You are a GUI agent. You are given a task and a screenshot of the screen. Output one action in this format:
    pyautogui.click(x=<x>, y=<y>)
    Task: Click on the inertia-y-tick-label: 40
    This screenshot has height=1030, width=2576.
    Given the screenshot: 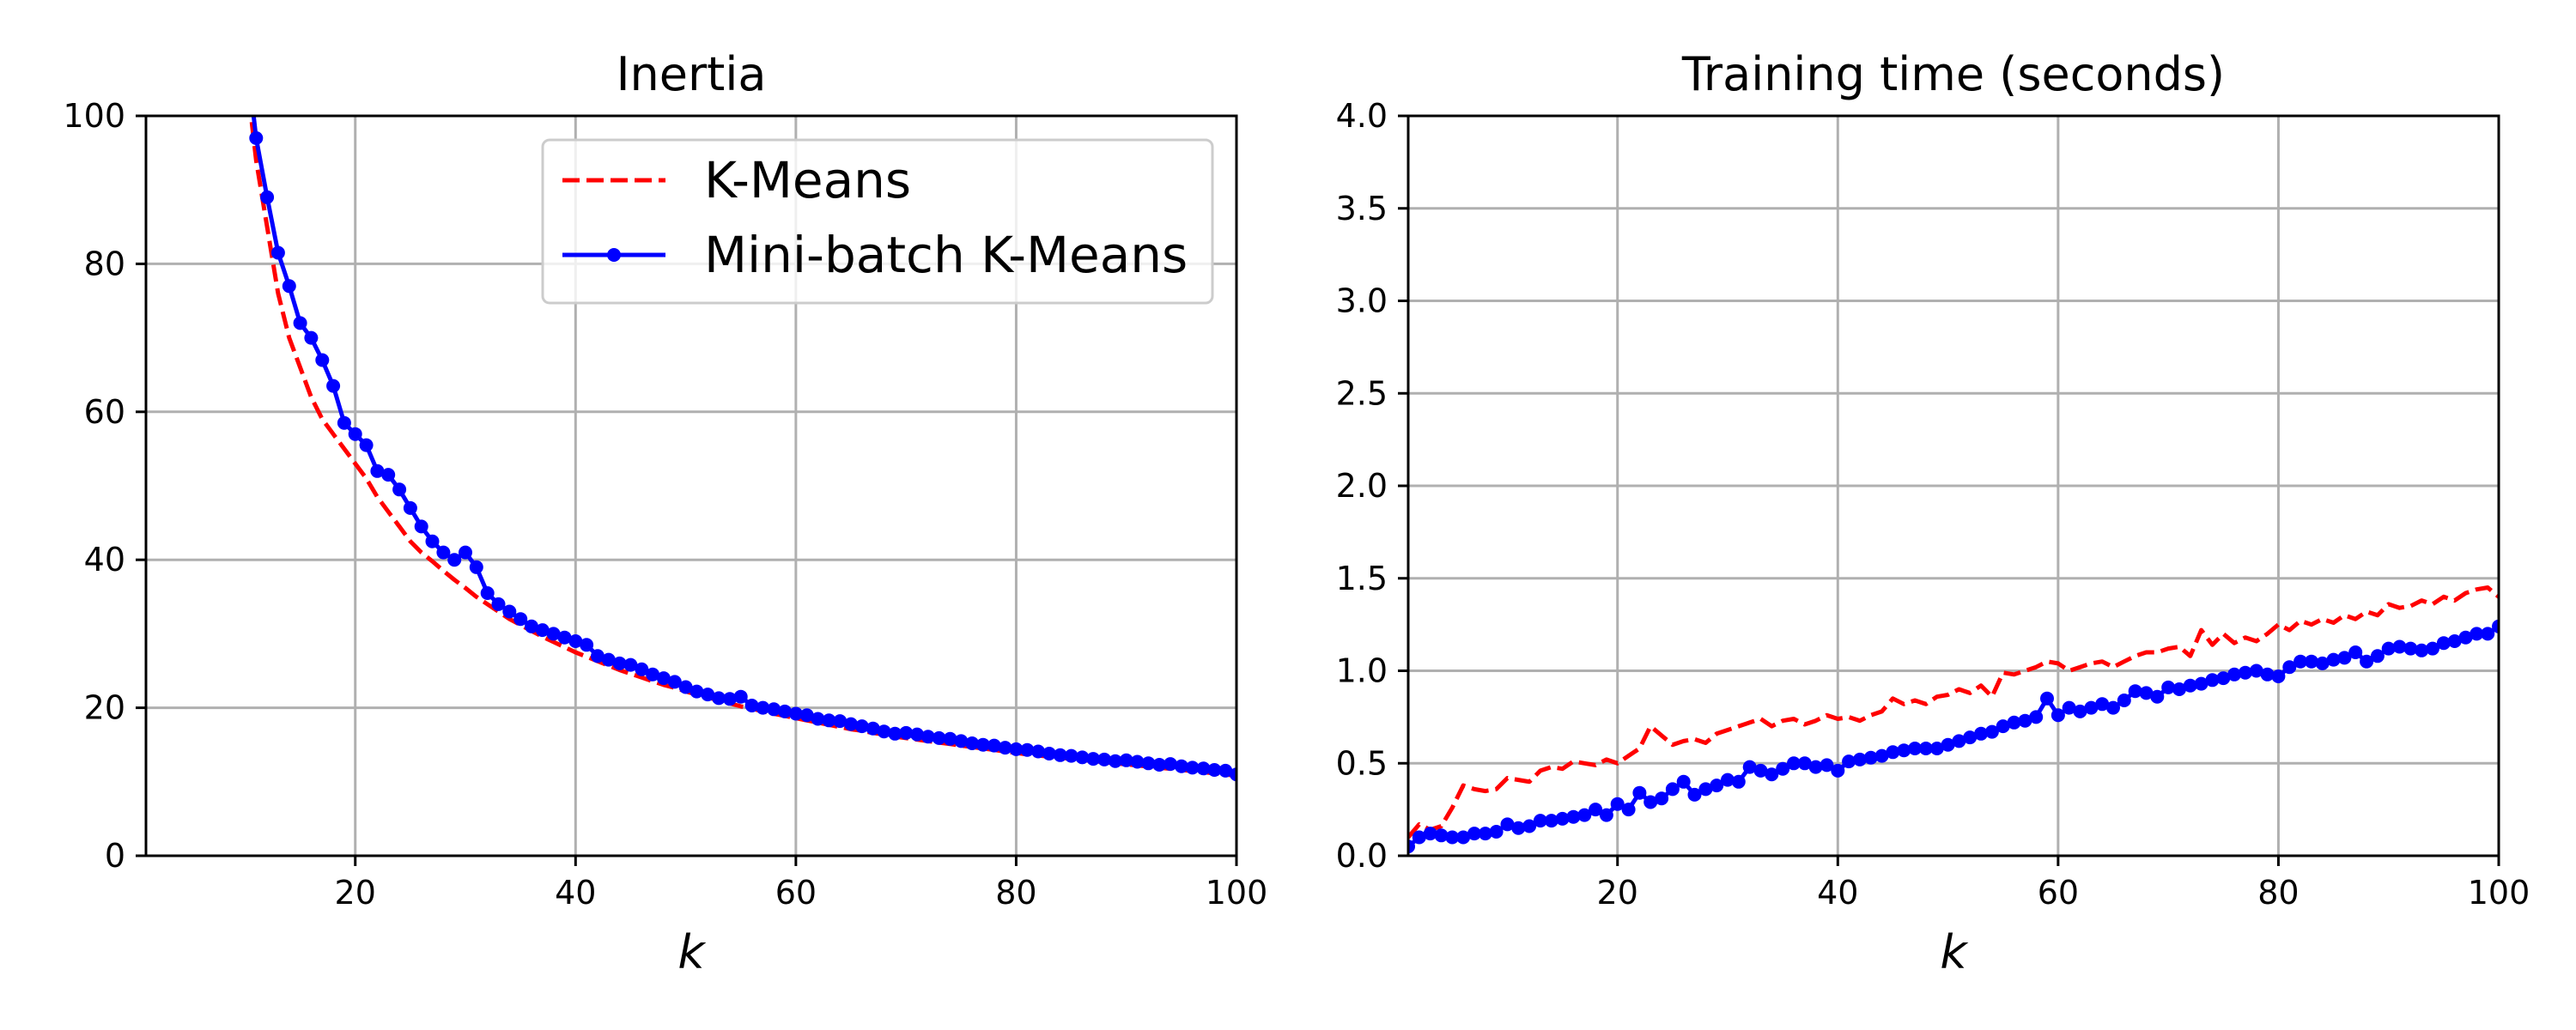 What is the action you would take?
    pyautogui.click(x=104, y=560)
    